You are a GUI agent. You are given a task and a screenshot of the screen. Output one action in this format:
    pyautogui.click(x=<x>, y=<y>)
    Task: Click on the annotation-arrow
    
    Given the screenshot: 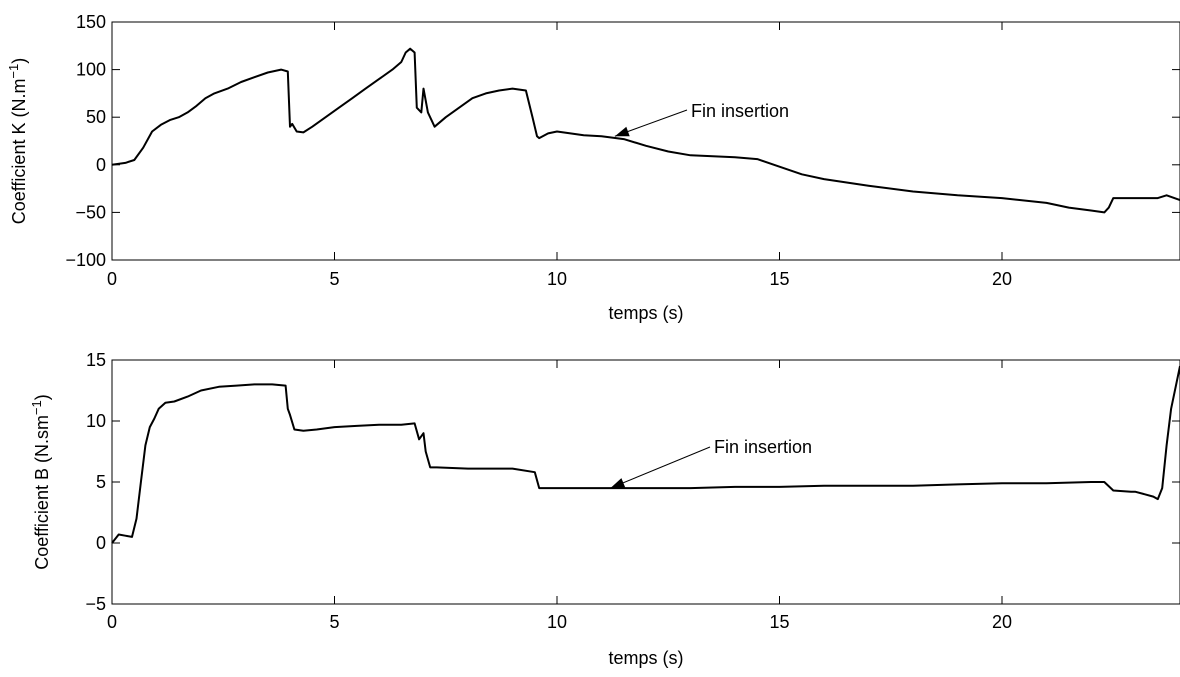 What is the action you would take?
    pyautogui.click(x=660, y=467)
    